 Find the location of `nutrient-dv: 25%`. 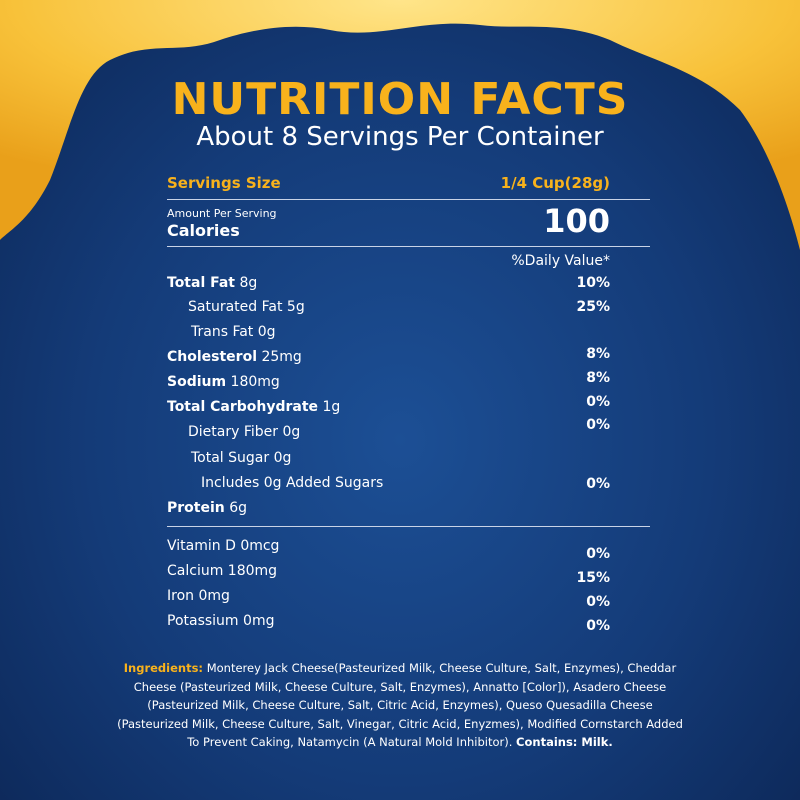

nutrient-dv: 25% is located at coordinates (593, 307).